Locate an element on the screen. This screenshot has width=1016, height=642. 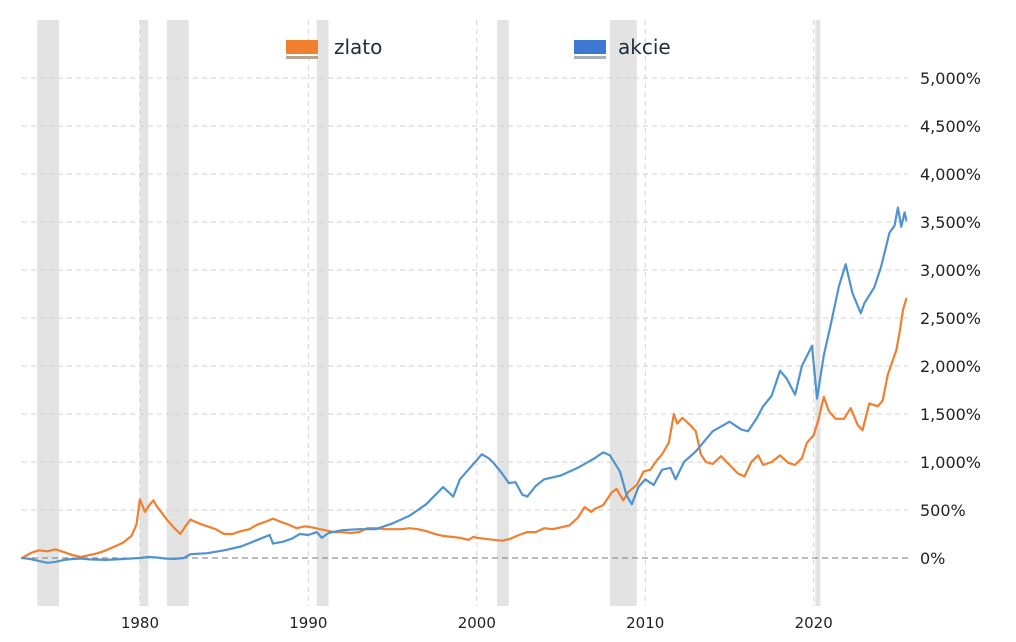
legend-item-akcie: akcie is located at coordinates (622, 47).